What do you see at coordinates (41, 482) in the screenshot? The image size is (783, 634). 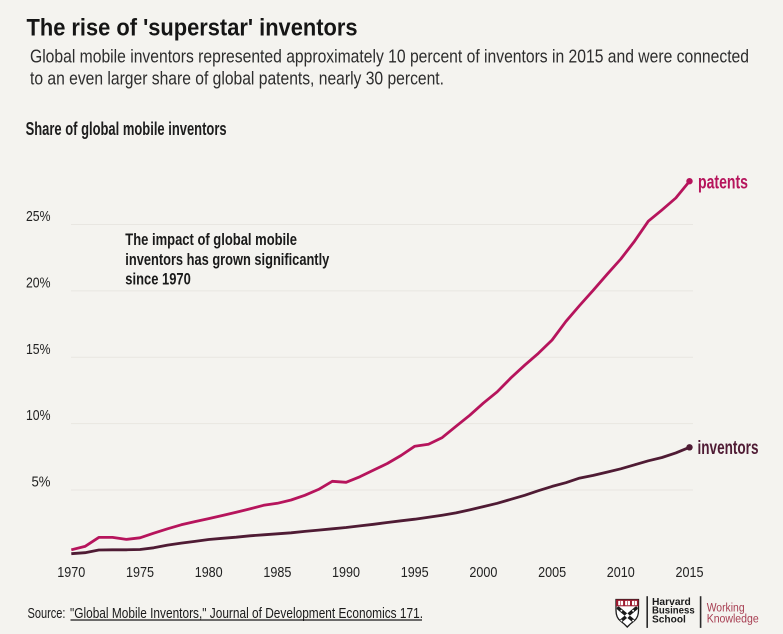 I see `svg-text: 5%` at bounding box center [41, 482].